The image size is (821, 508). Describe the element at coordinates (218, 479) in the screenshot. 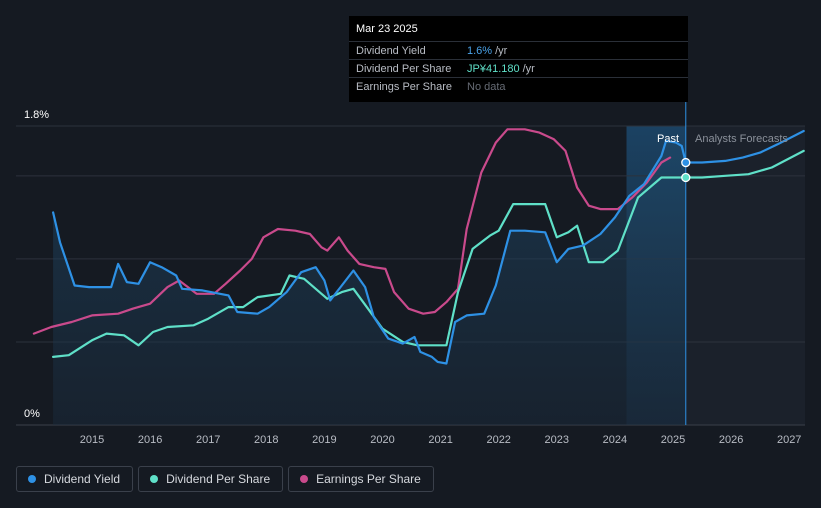

I see `legend-label: Dividend Per Share` at that location.